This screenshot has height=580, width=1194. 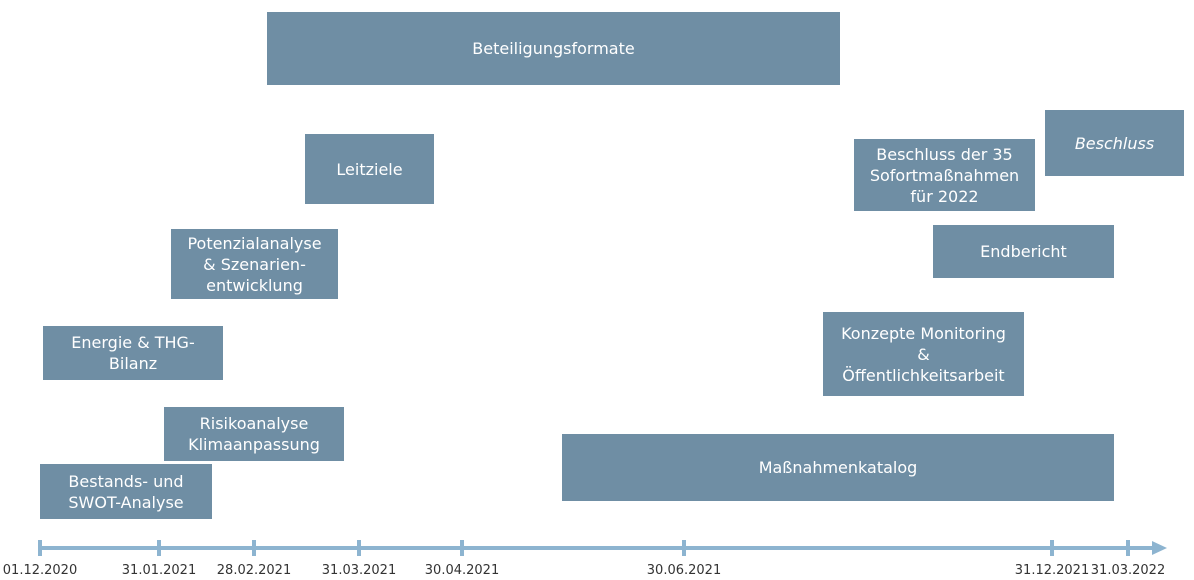 What do you see at coordinates (923, 375) in the screenshot?
I see `phase-label: Öffentlichkeitsarbeit` at bounding box center [923, 375].